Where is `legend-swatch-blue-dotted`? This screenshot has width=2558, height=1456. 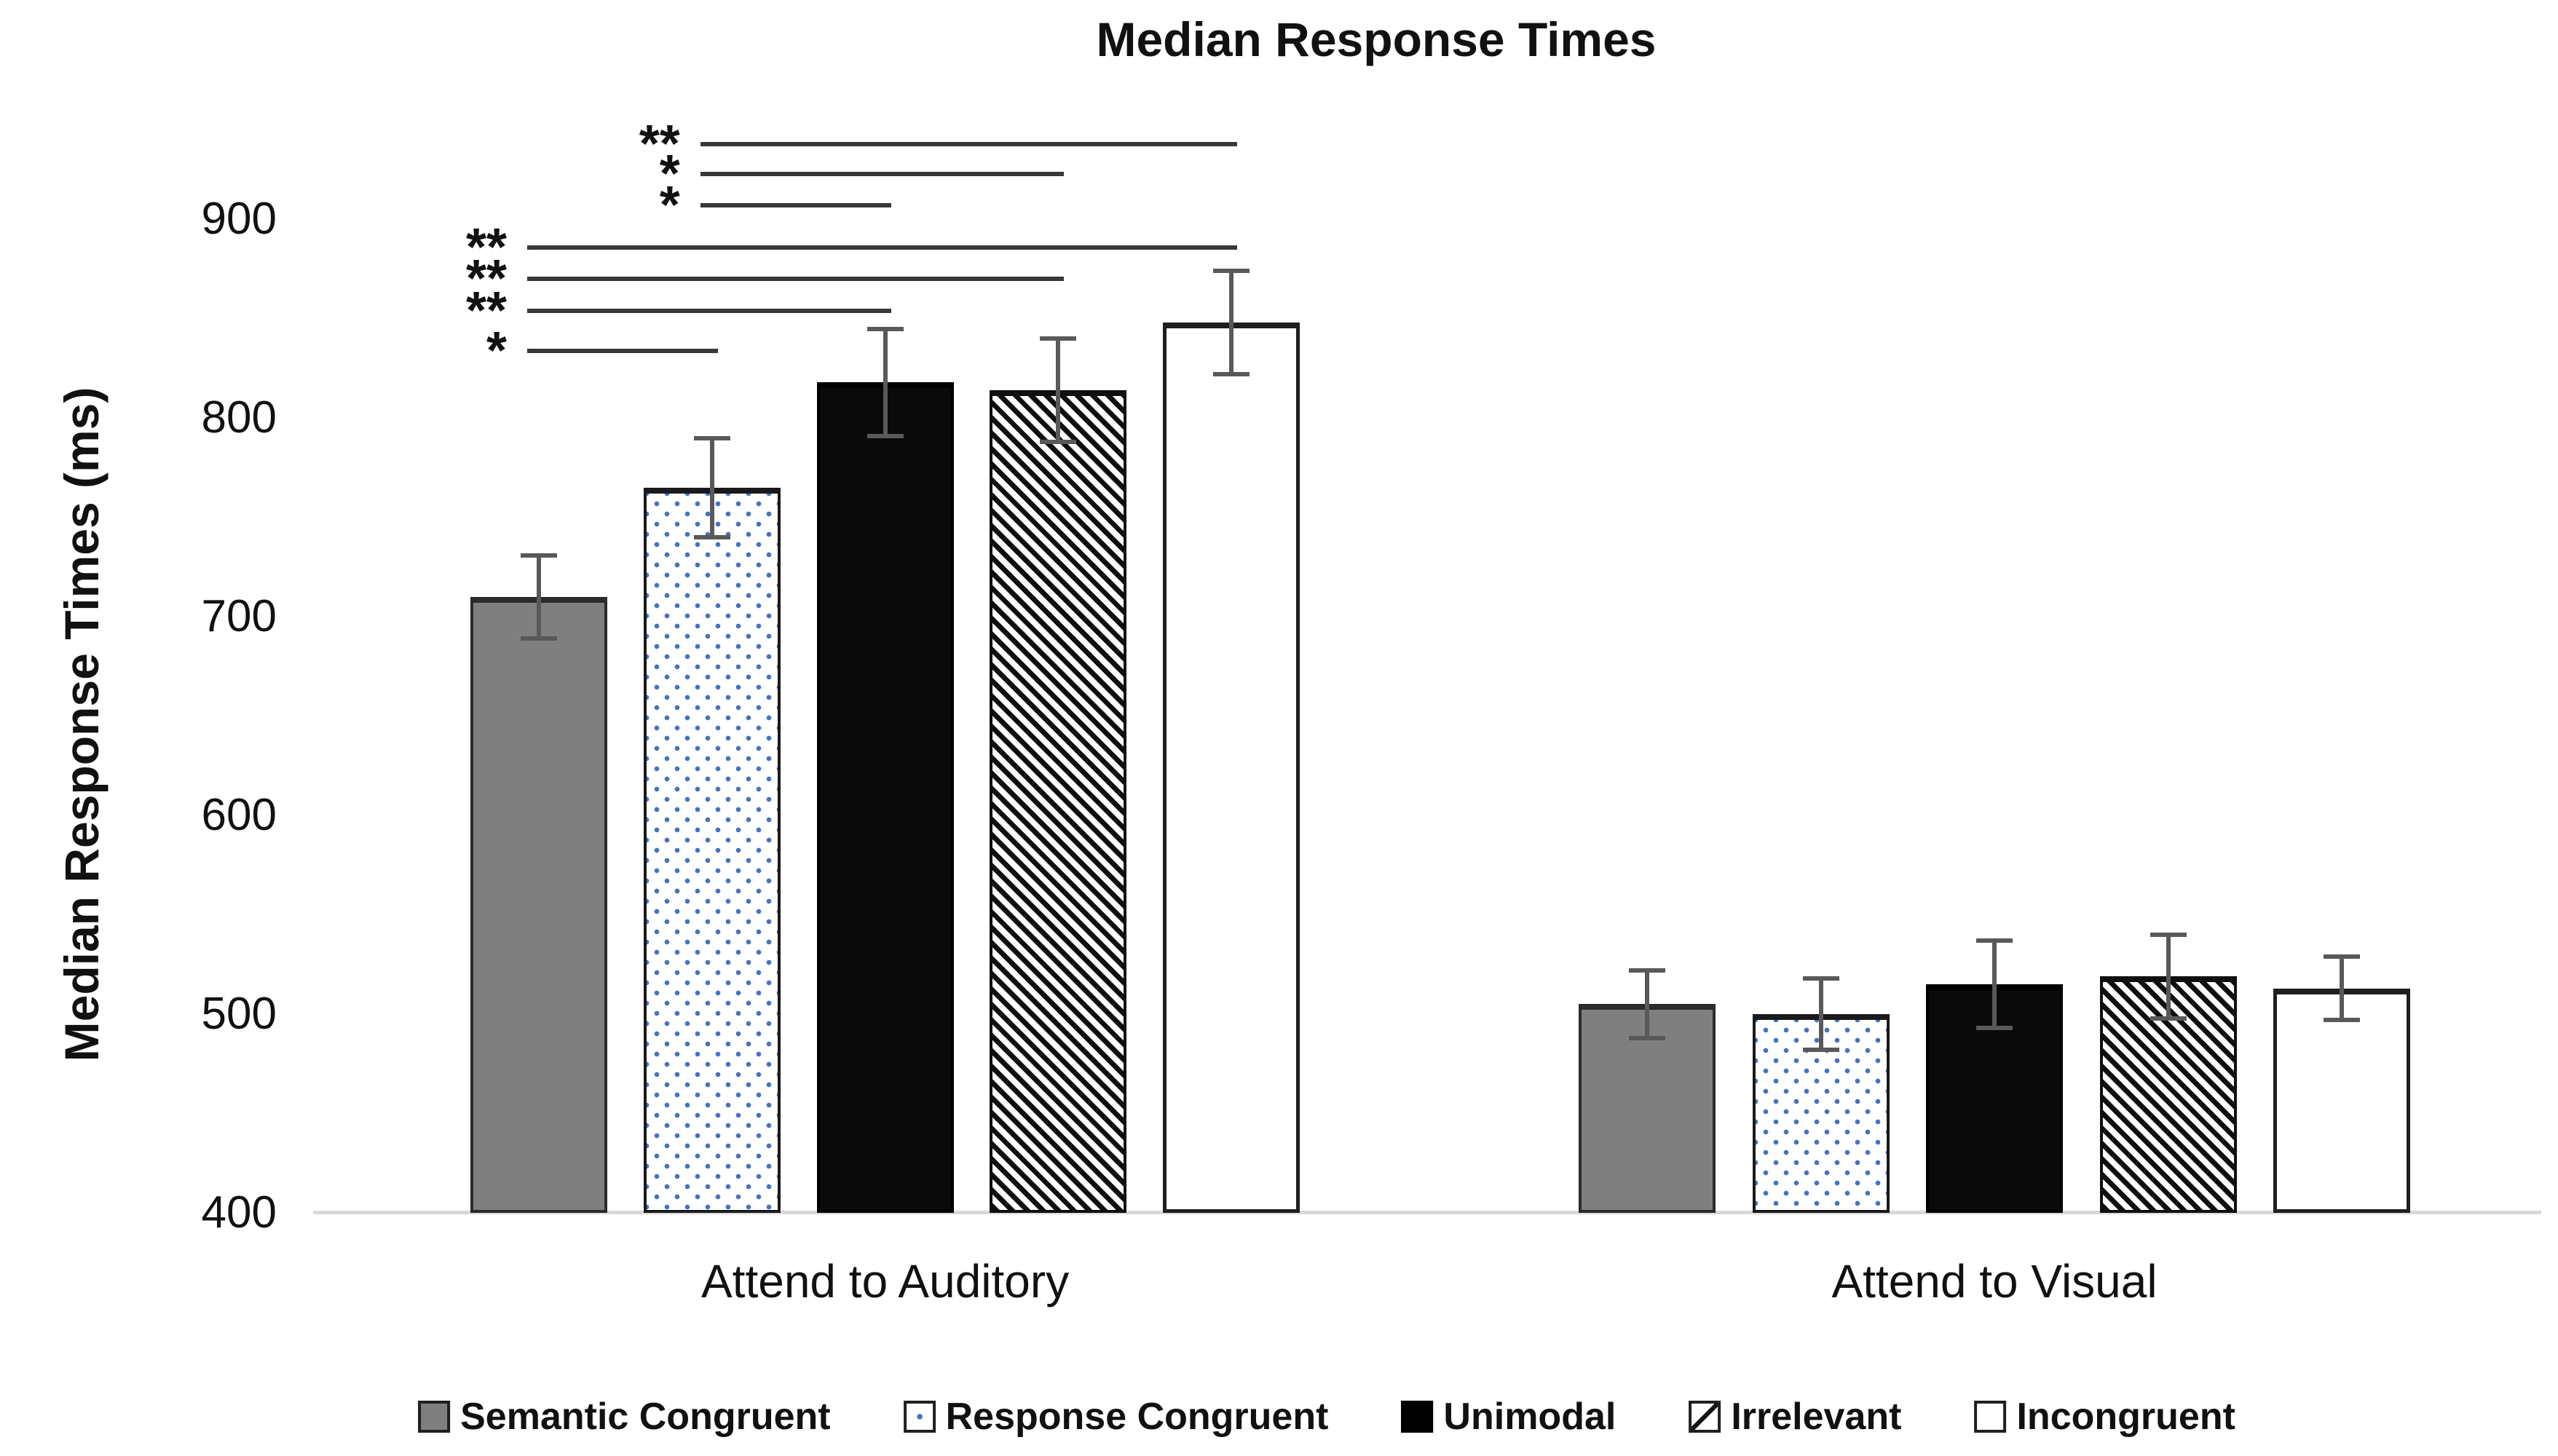 legend-swatch-blue-dotted is located at coordinates (919, 1417).